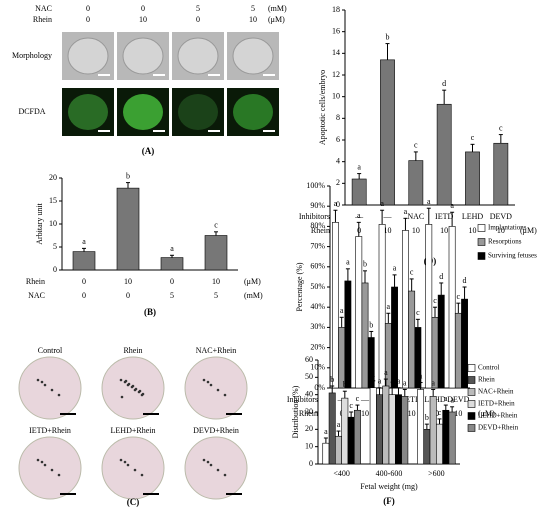  What do you see at coordinates (216, 350) in the screenshot?
I see `image-label: NAC+Rhein` at bounding box center [216, 350].